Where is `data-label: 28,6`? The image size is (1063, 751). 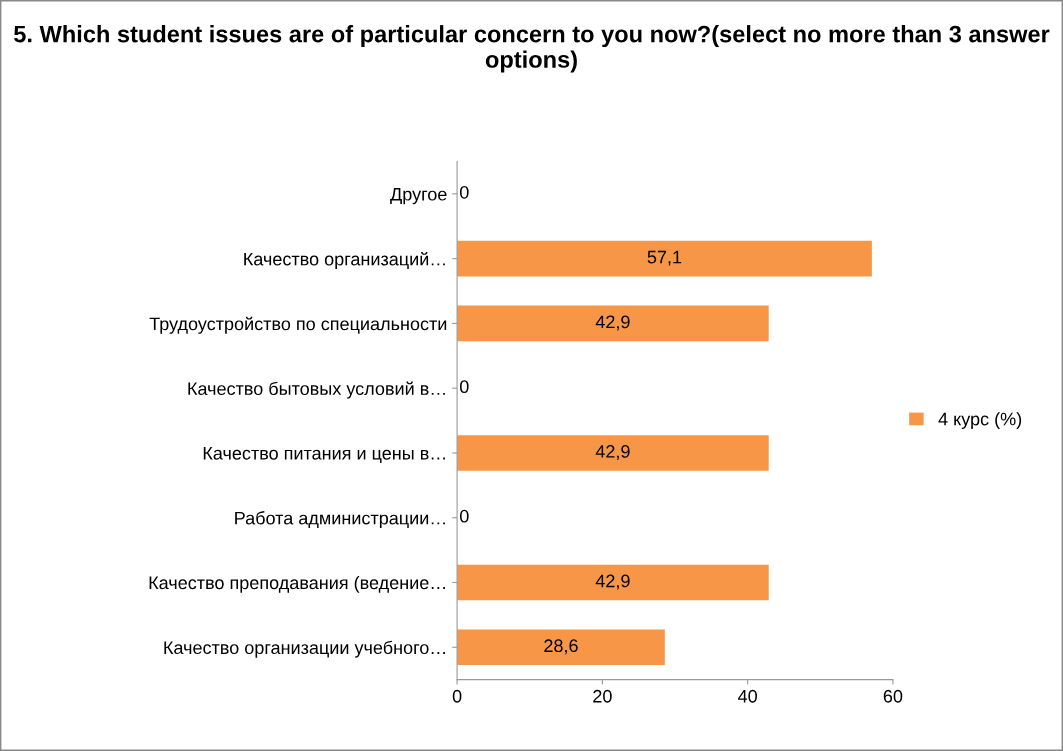
data-label: 28,6 is located at coordinates (561, 647).